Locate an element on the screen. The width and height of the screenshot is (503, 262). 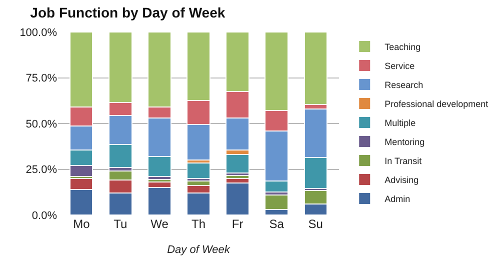
x-tick-label: Su is located at coordinates (315, 224).